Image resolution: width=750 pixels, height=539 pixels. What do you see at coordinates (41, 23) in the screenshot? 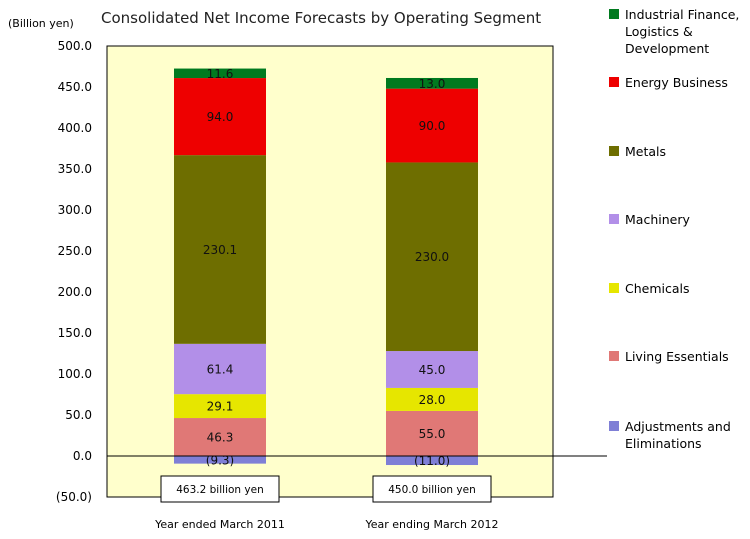
I see `y-axis-unit-label: (Billion yen)` at bounding box center [41, 23].